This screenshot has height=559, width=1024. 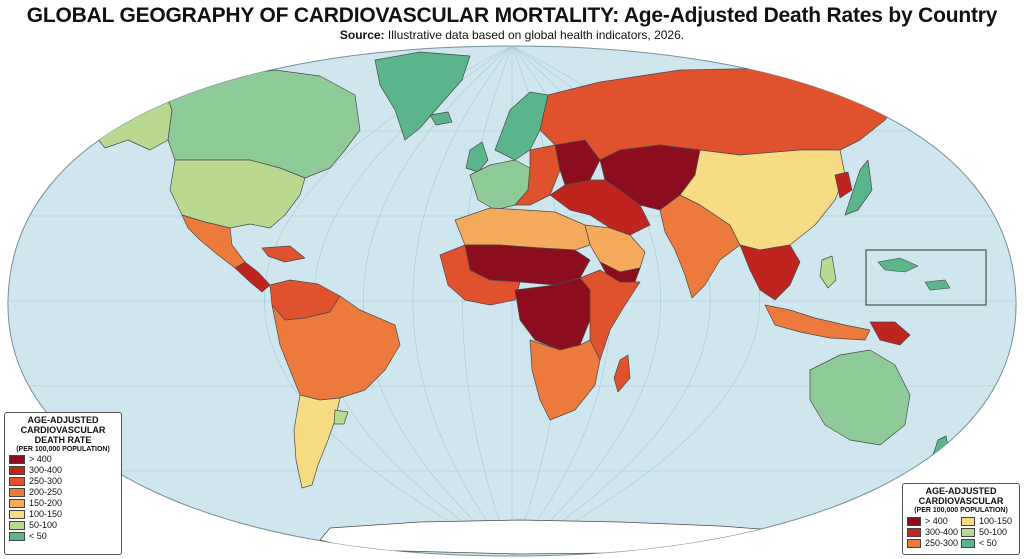 I want to click on inset-frame-caribbean, so click(x=926, y=277).